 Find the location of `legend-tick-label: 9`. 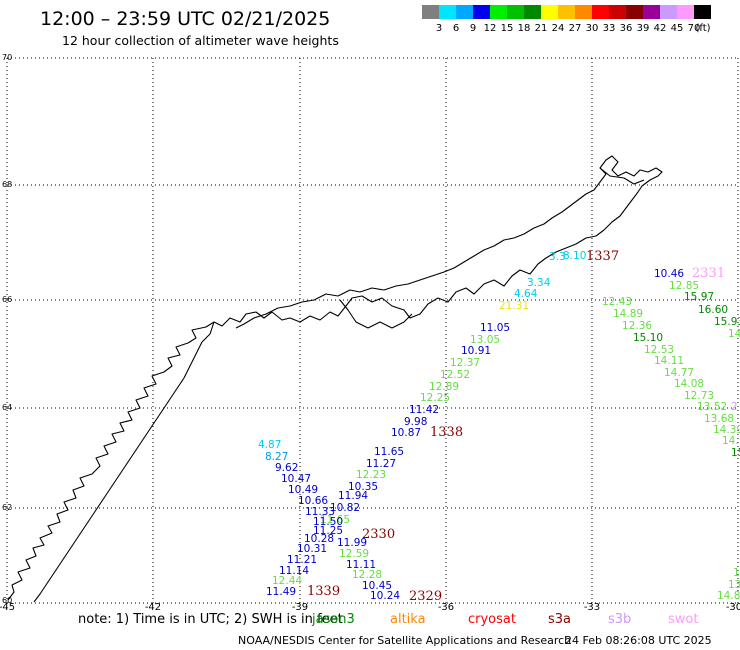

legend-tick-label: 9 is located at coordinates (473, 28).